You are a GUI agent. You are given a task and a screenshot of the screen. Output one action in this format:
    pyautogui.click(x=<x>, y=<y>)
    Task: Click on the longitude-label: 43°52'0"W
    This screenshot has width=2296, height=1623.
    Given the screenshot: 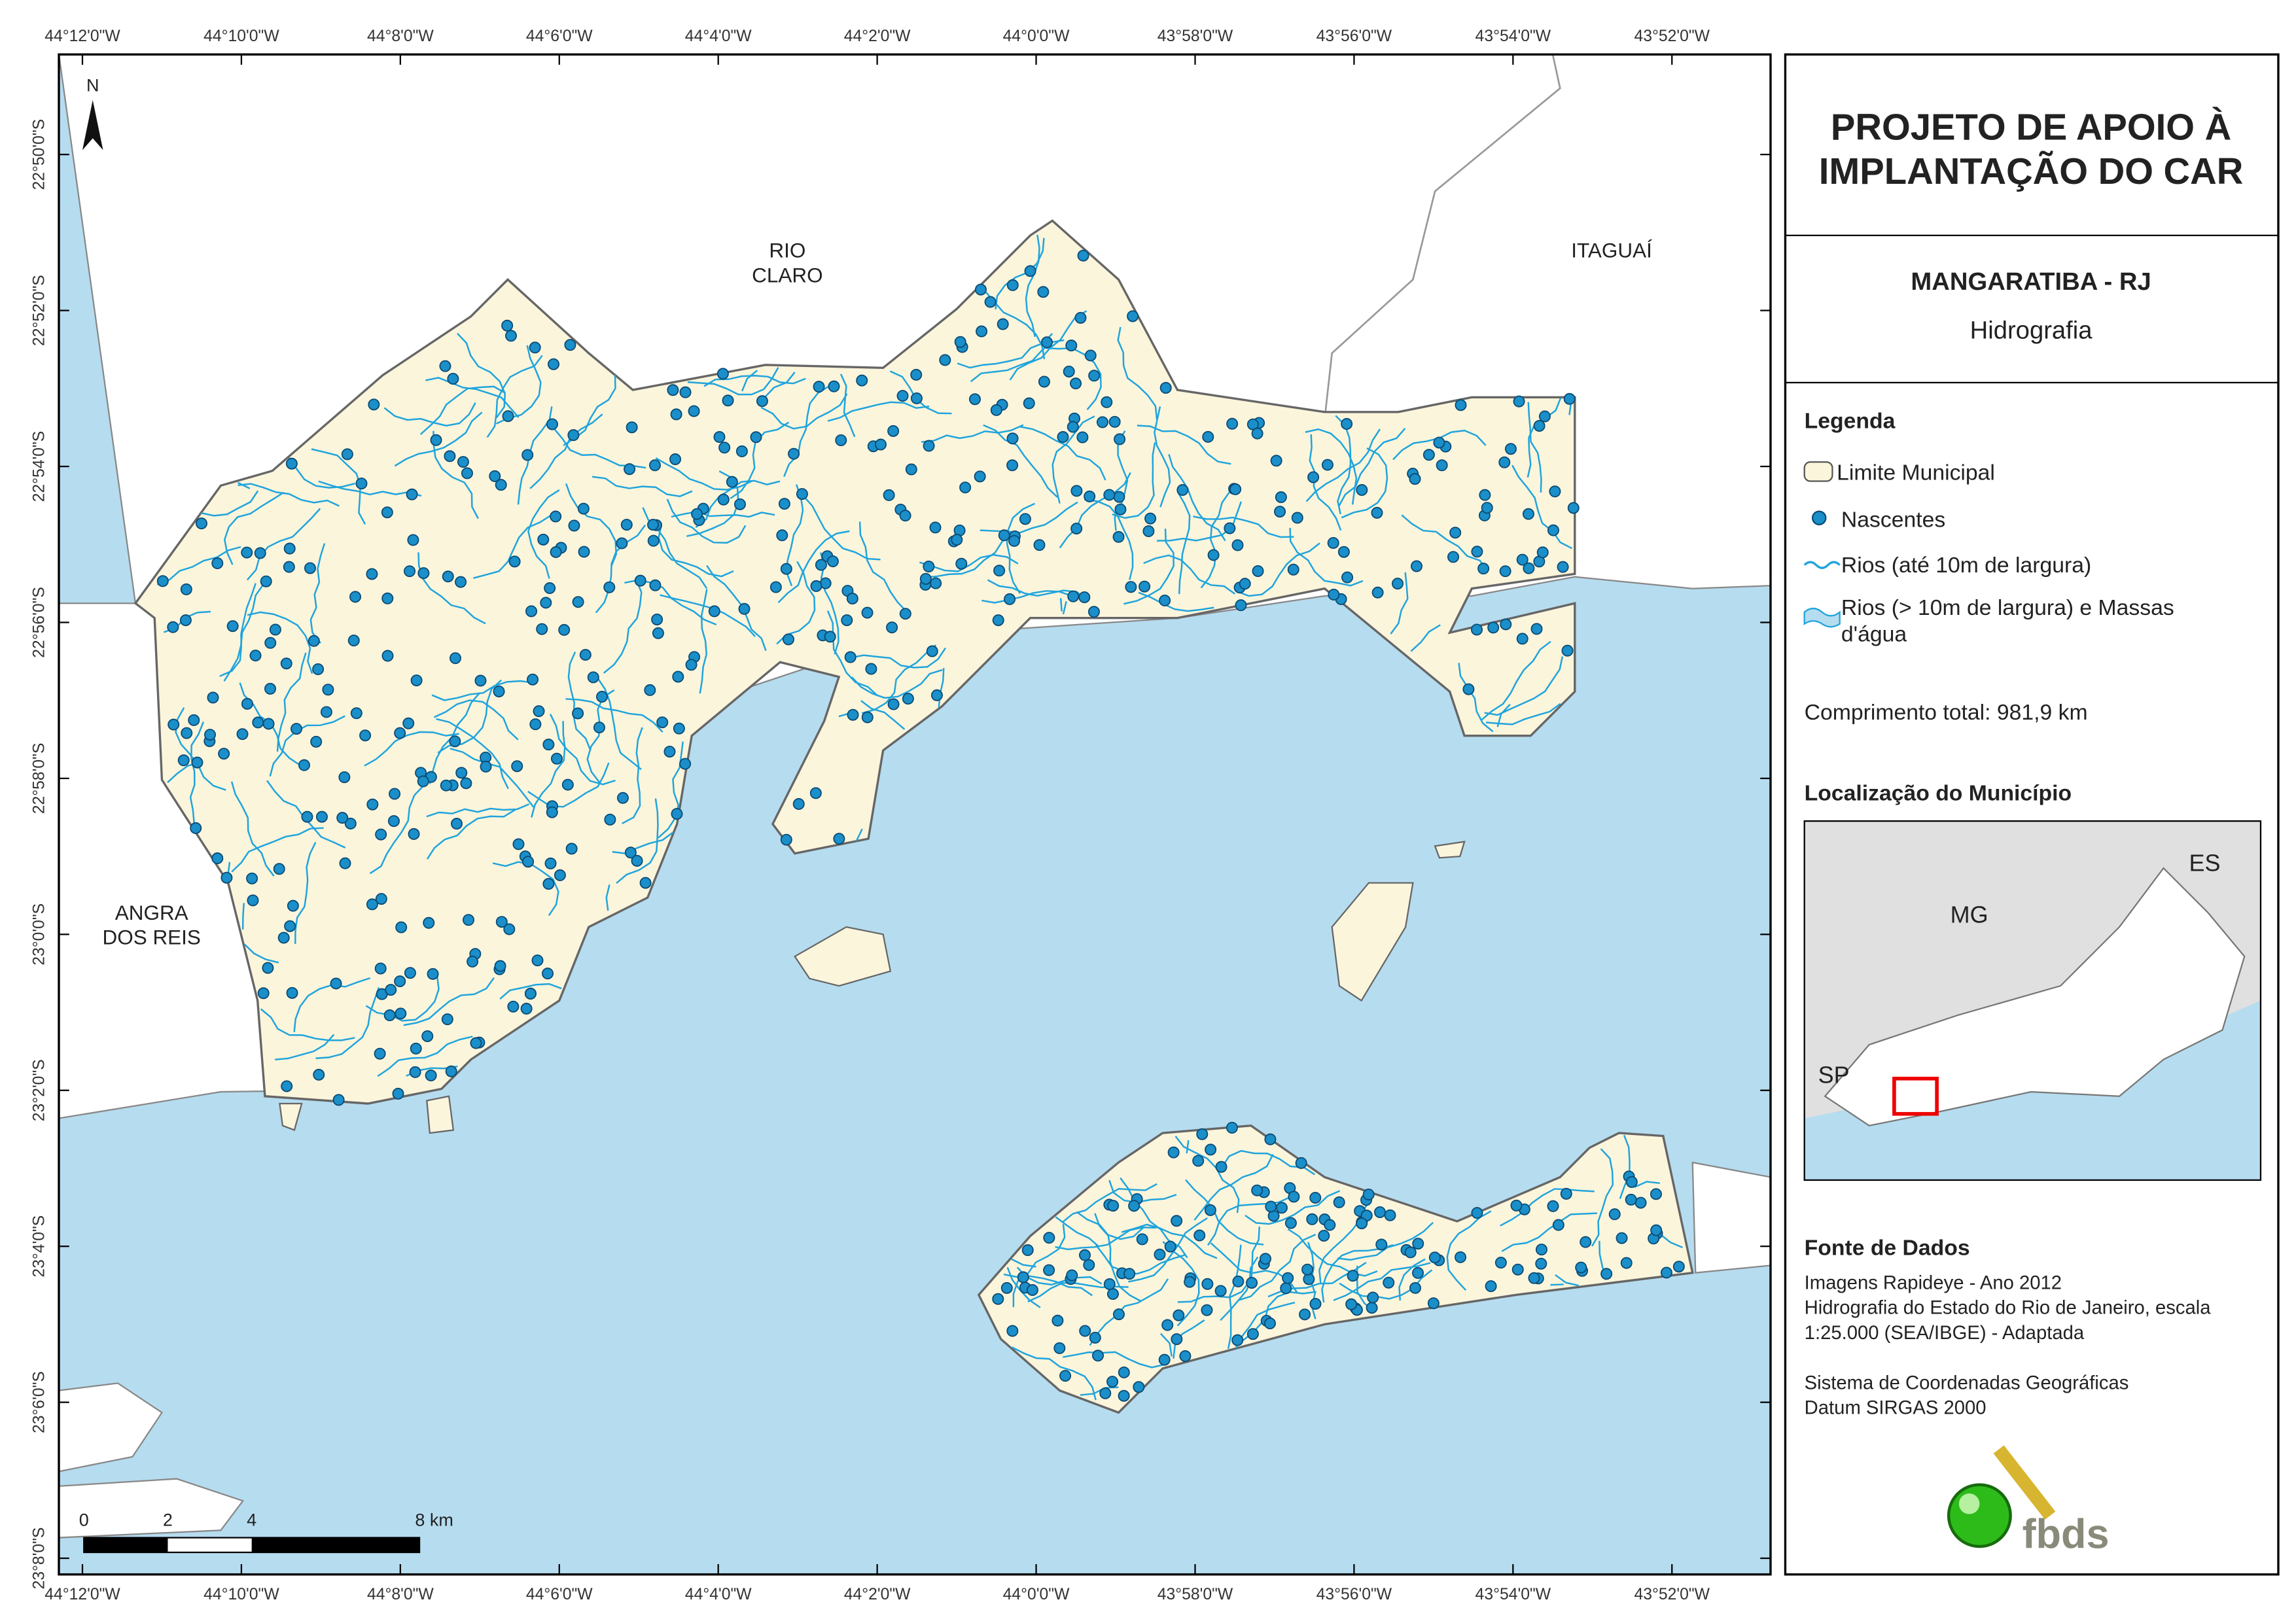 What is the action you would take?
    pyautogui.click(x=1672, y=1595)
    